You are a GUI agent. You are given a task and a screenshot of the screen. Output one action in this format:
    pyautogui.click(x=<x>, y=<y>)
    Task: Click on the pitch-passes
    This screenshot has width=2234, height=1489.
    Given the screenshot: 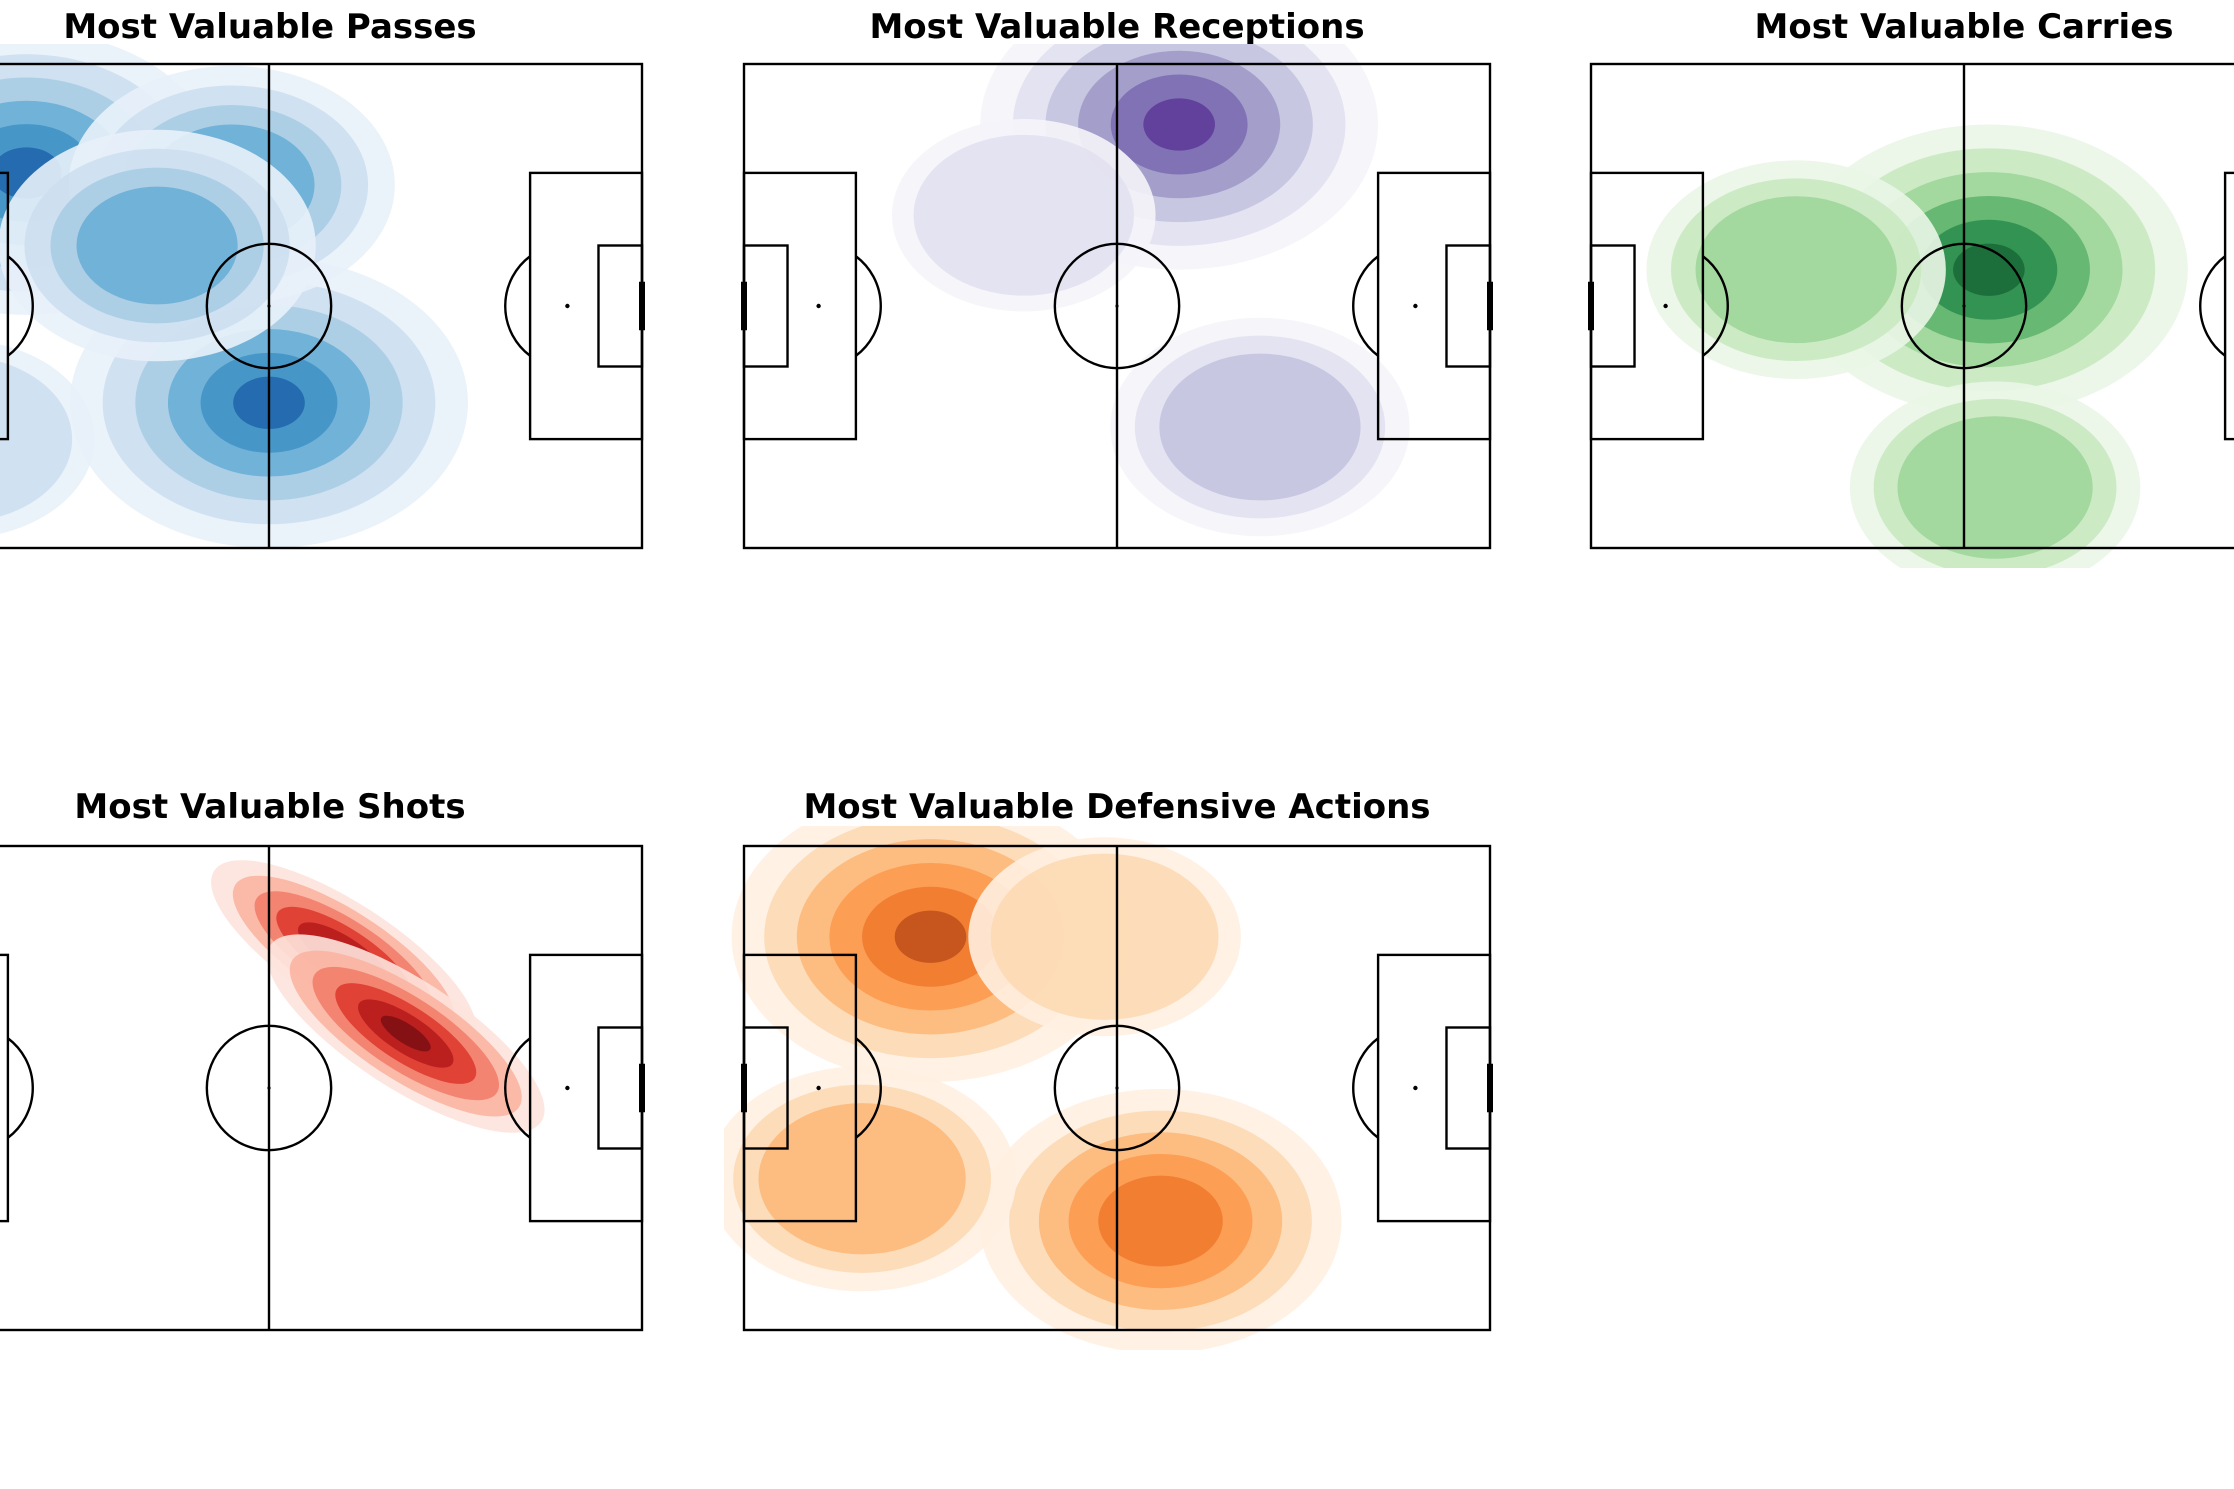 What is the action you would take?
    pyautogui.click(x=322, y=297)
    